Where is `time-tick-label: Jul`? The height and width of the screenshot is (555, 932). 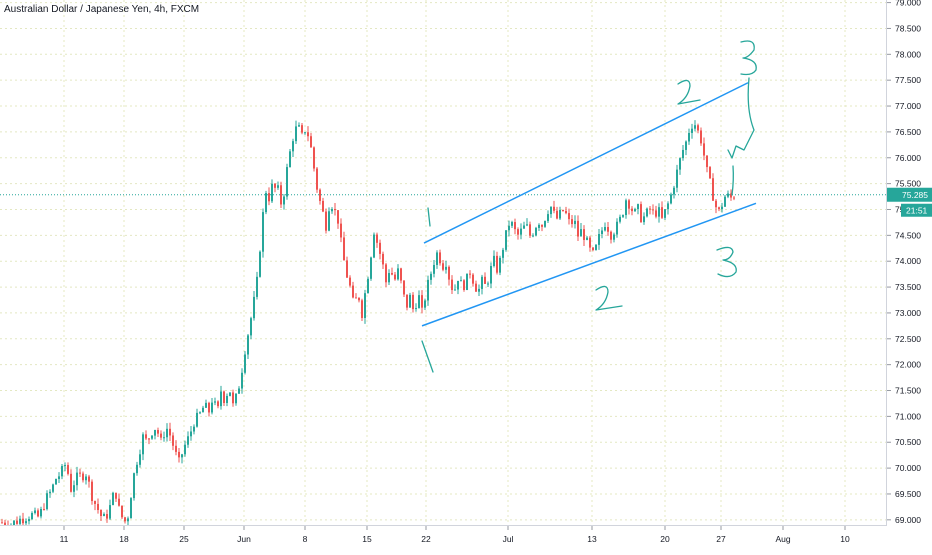
time-tick-label: Jul is located at coordinates (508, 539).